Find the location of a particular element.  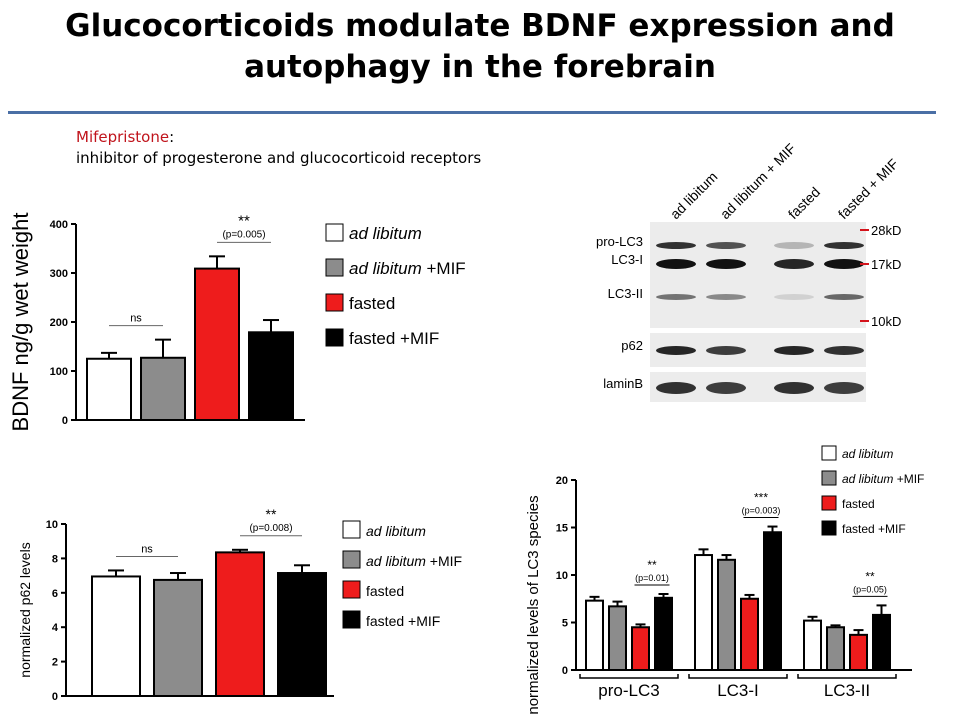

significance-stars: *** is located at coordinates (761, 498).